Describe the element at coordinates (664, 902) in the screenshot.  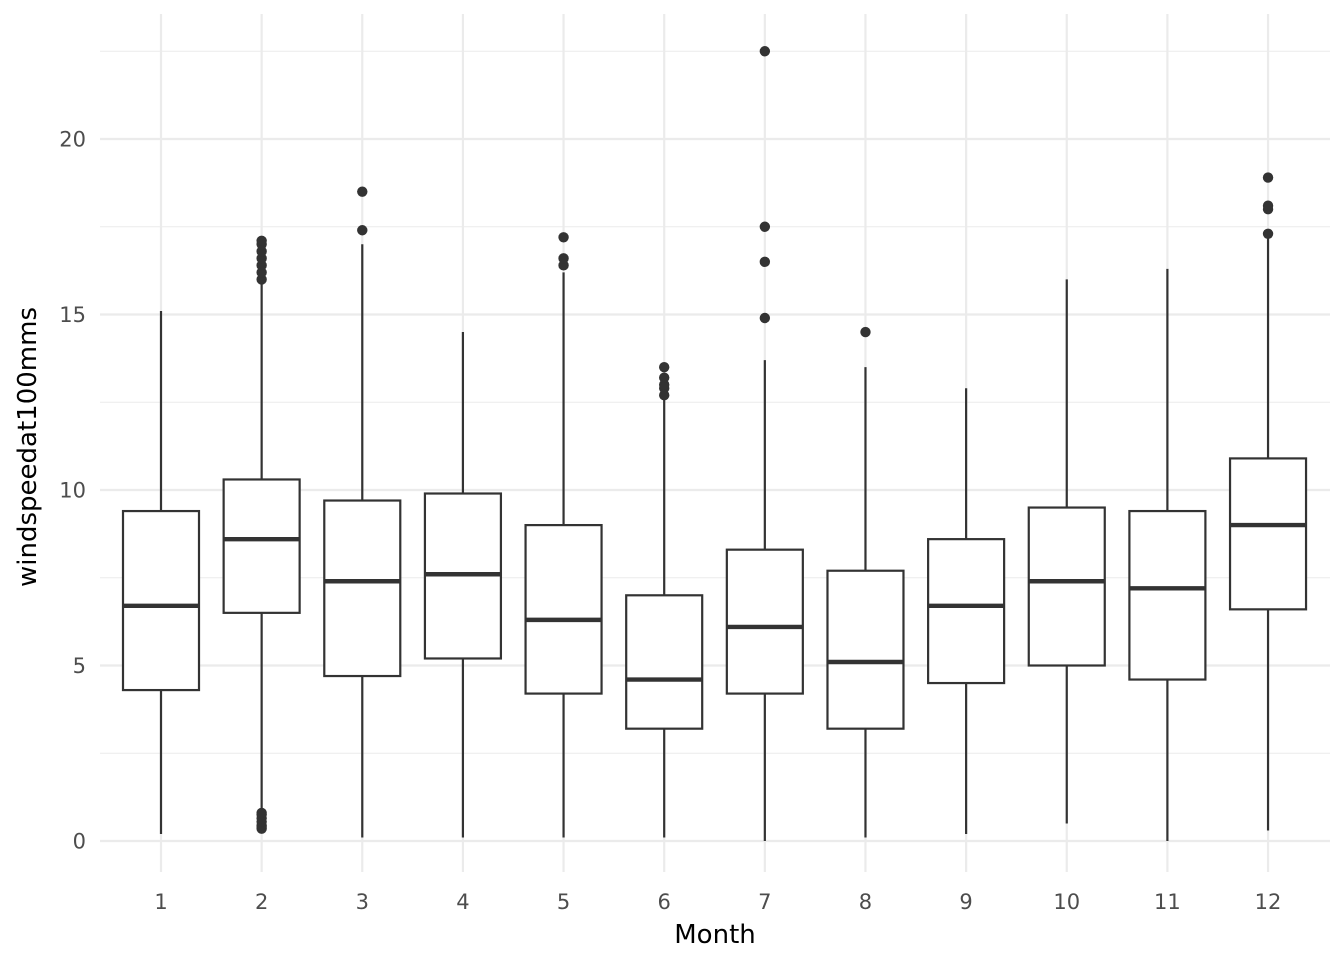
I see `x-tick-label: 6` at that location.